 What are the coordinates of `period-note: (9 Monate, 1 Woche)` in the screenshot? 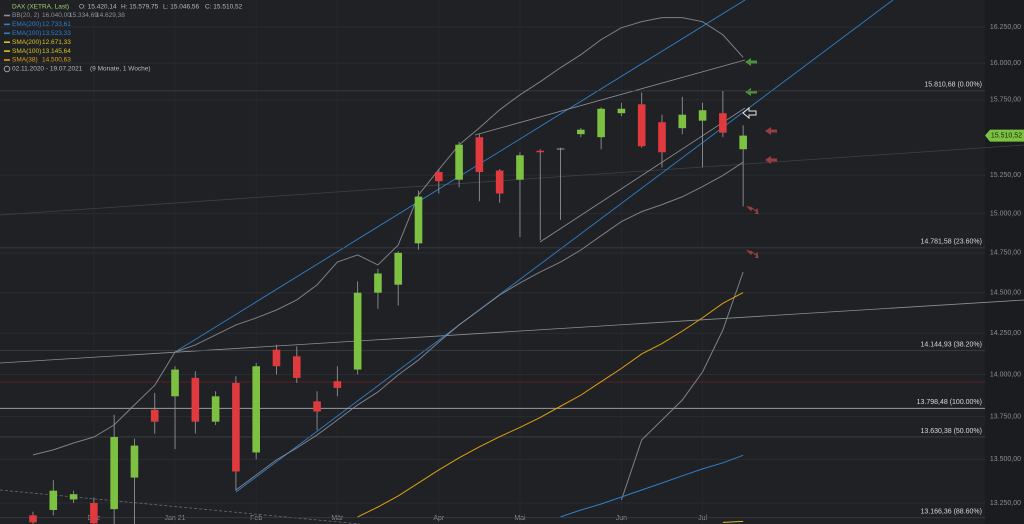 It's located at (120, 69).